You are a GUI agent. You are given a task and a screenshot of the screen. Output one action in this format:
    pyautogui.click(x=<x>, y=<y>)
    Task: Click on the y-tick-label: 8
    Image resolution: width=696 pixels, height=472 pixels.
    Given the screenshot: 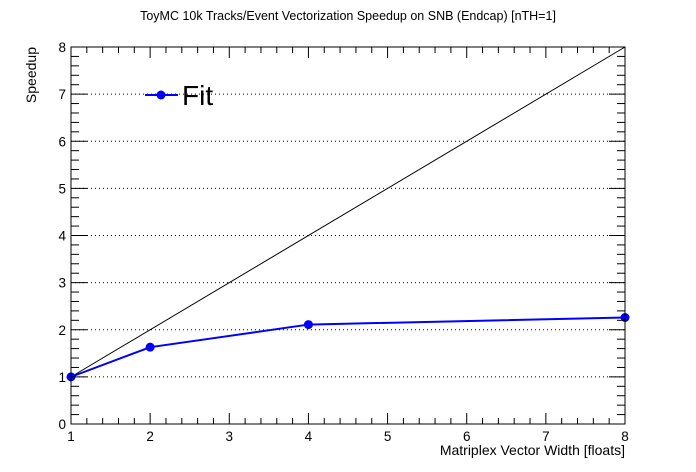 What is the action you would take?
    pyautogui.click(x=62, y=47)
    